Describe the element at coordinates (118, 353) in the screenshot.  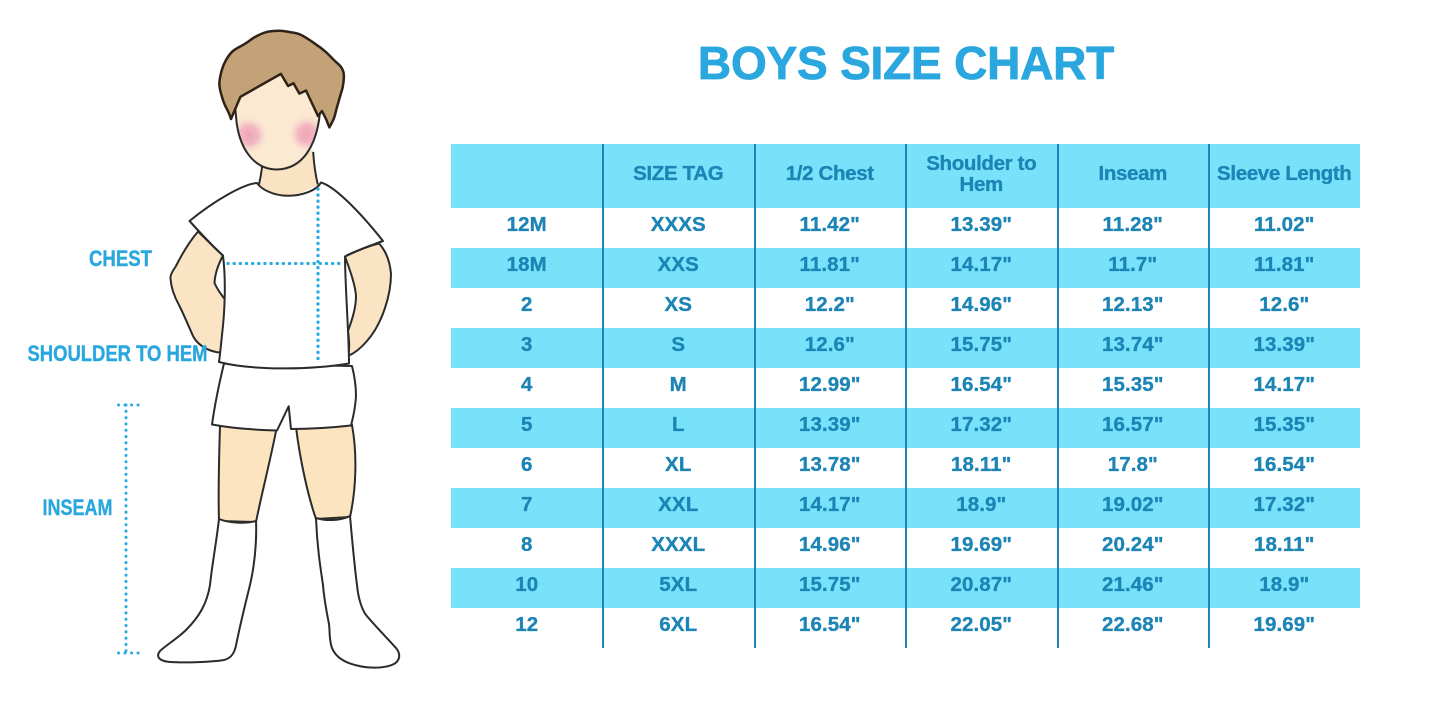
I see `svg-text: SHOULDER TO HEM` at that location.